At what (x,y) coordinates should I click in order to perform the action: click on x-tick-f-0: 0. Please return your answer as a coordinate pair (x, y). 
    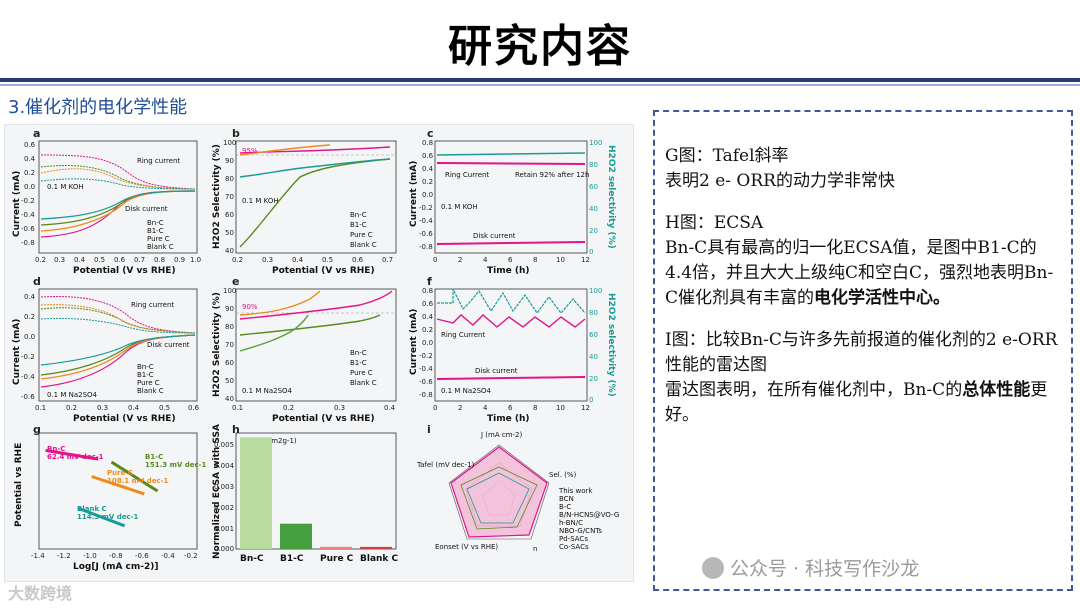
    Looking at the image, I should click on (435, 408).